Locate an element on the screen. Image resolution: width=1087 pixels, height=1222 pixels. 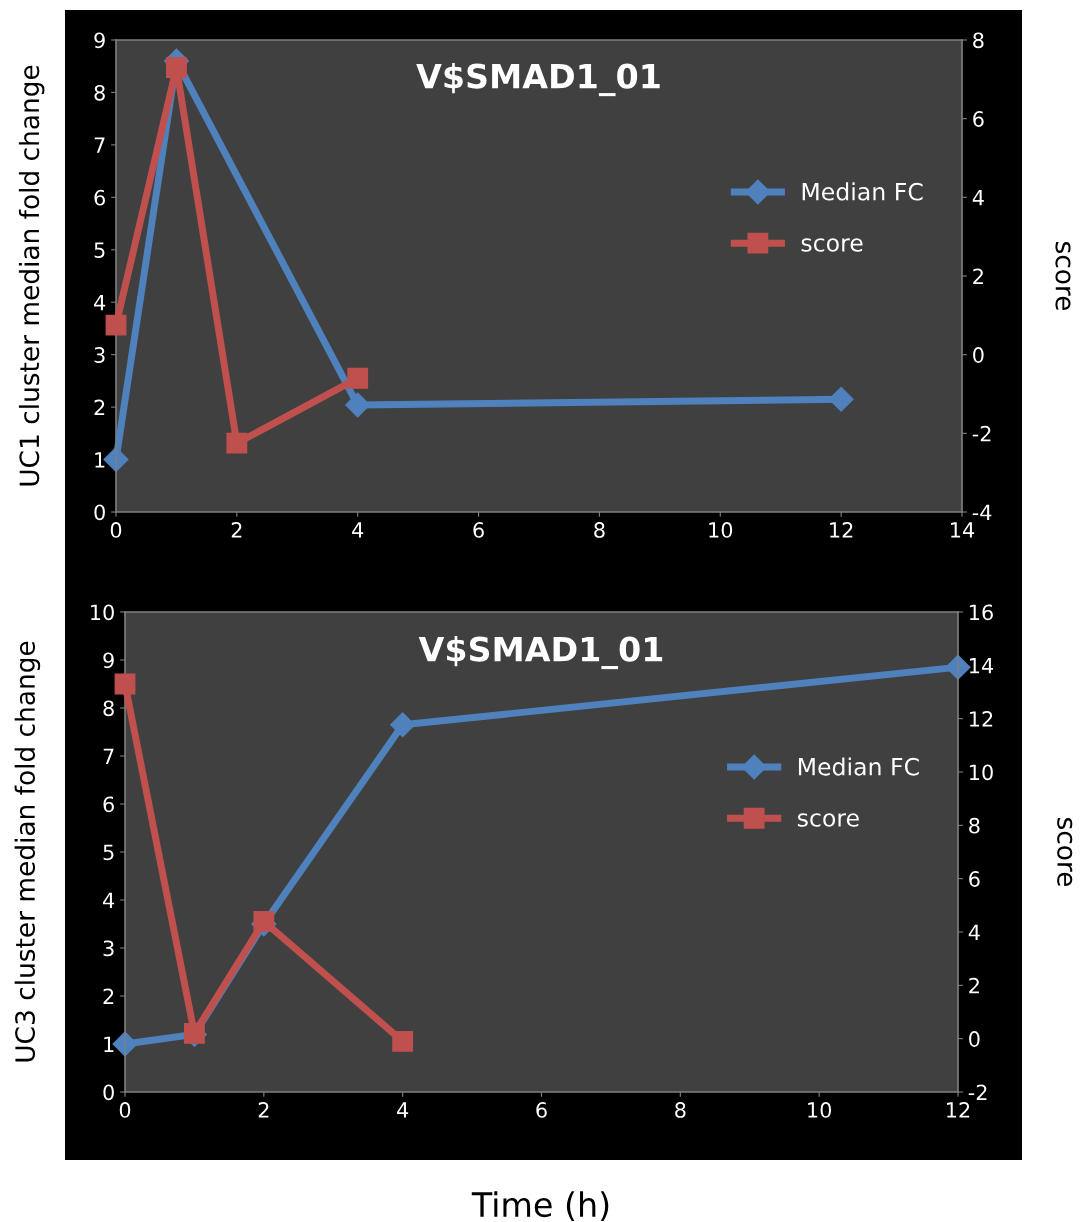
y2-tick-label: 10 is located at coordinates (981, 772).